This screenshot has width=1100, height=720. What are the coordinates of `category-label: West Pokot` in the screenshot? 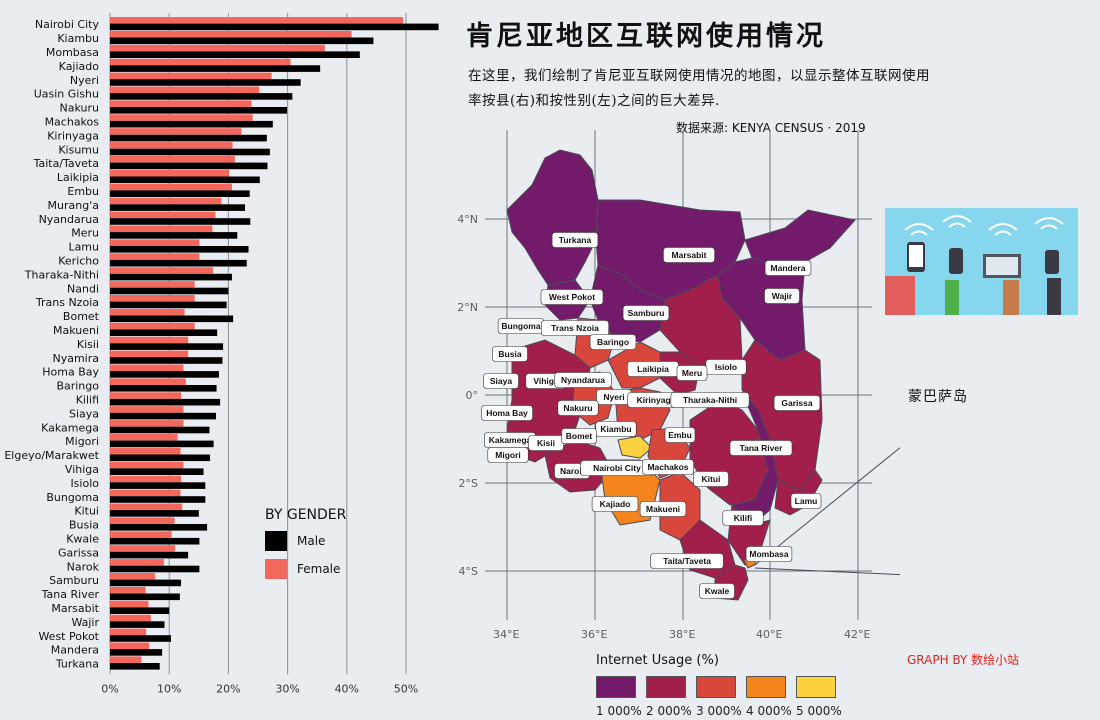 It's located at (68, 636).